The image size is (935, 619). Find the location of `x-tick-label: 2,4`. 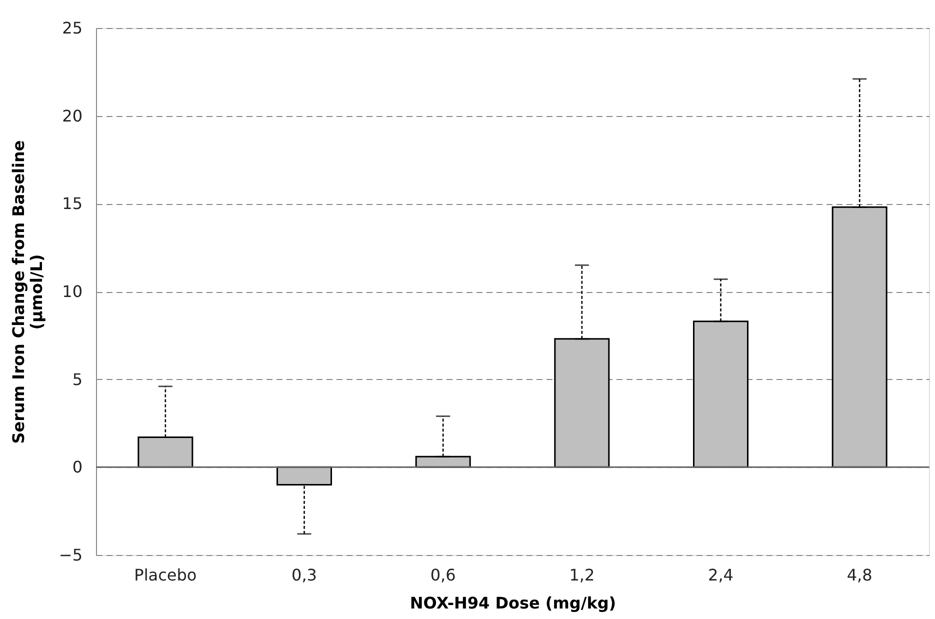

x-tick-label: 2,4 is located at coordinates (721, 575).